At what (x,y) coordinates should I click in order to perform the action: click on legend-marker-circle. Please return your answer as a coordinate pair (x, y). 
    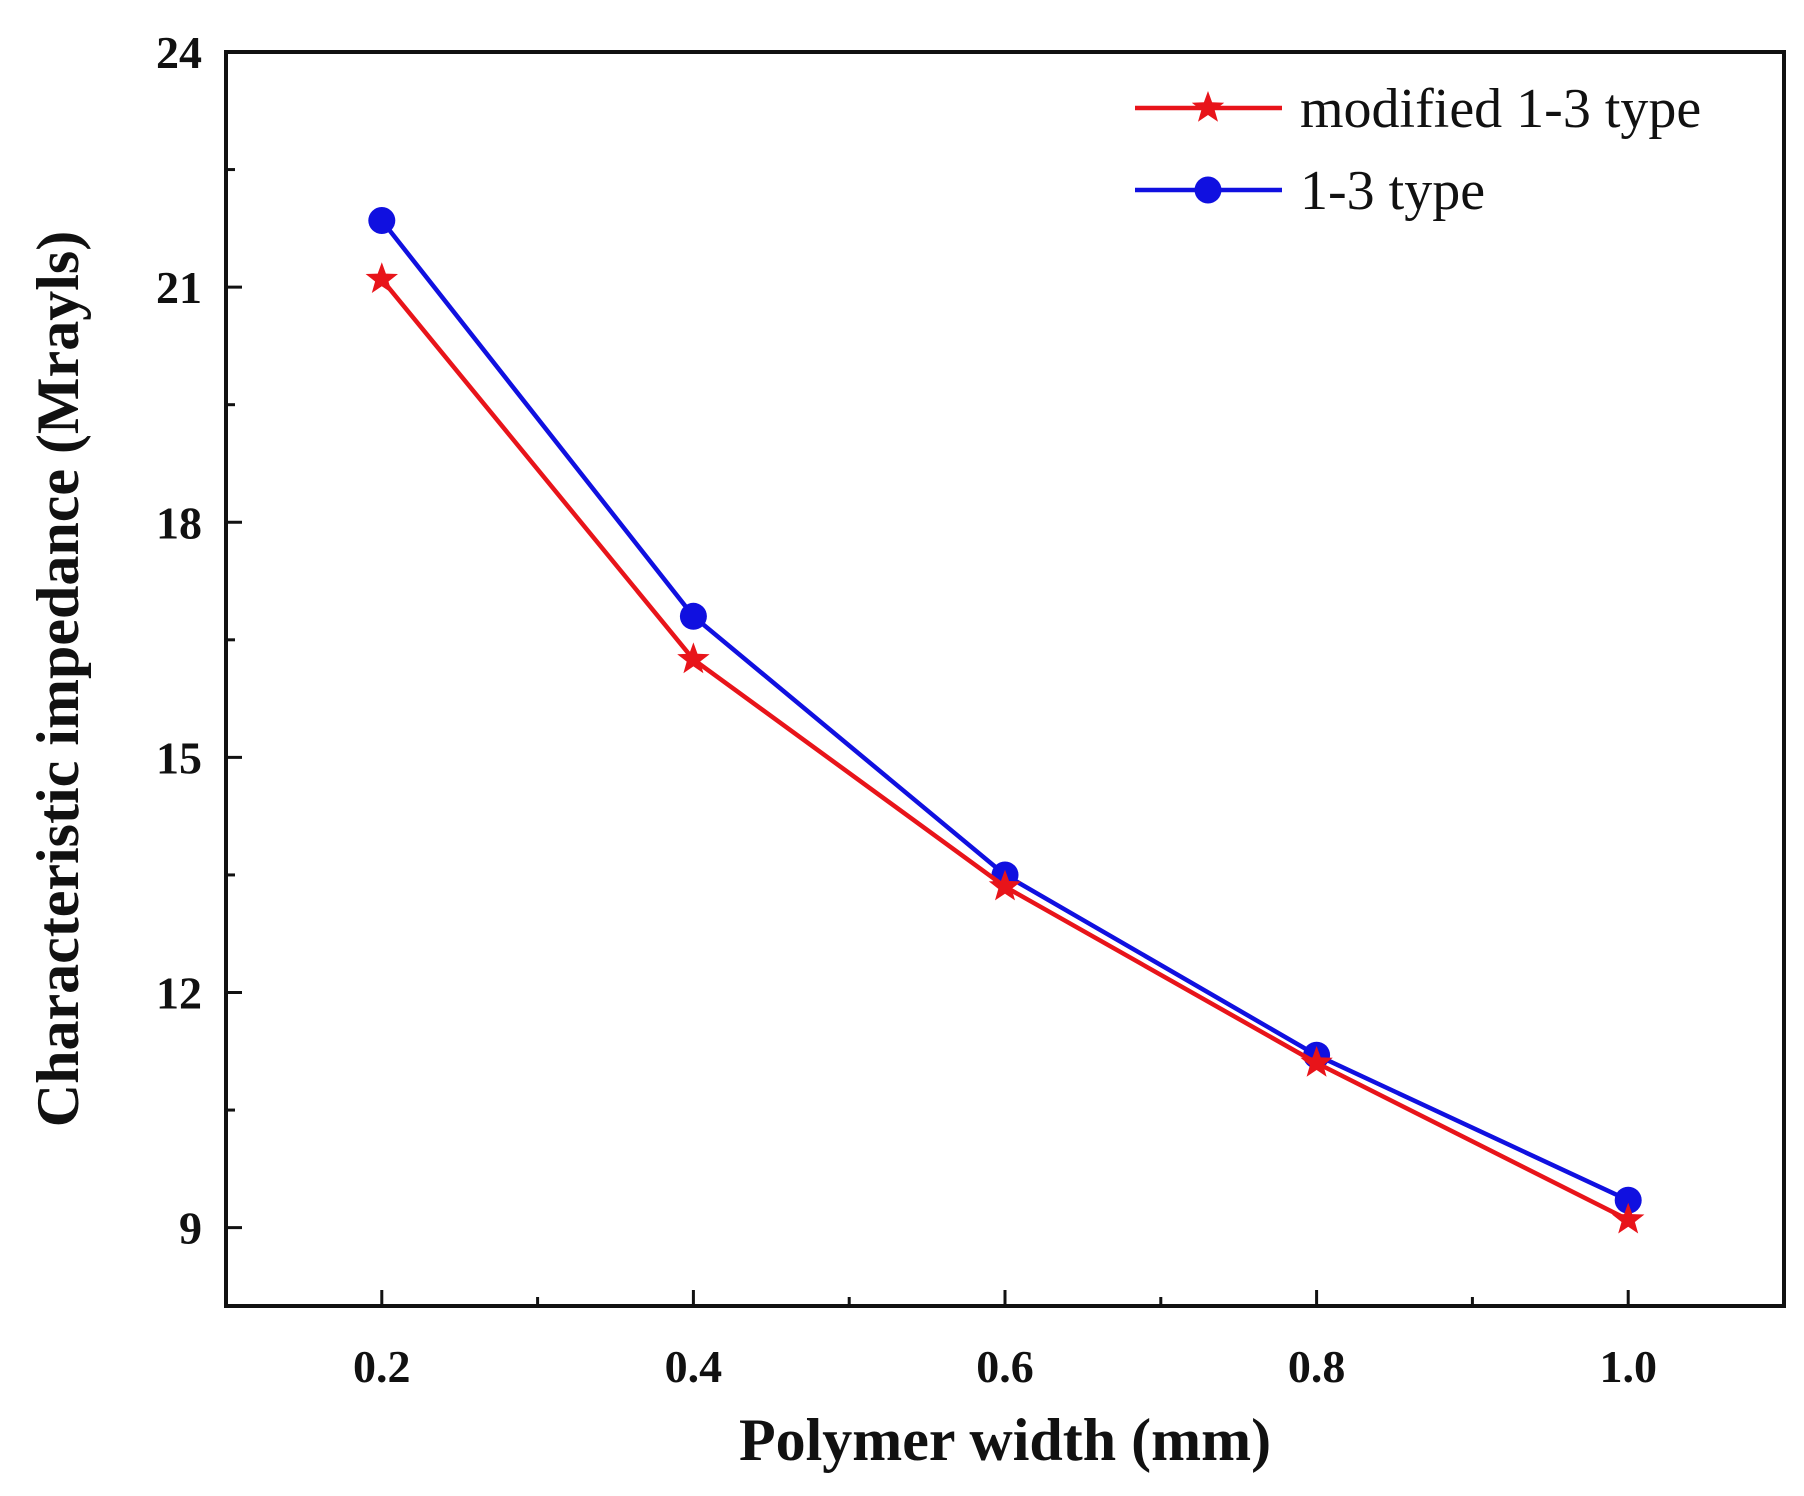
    Looking at the image, I should click on (1208, 190).